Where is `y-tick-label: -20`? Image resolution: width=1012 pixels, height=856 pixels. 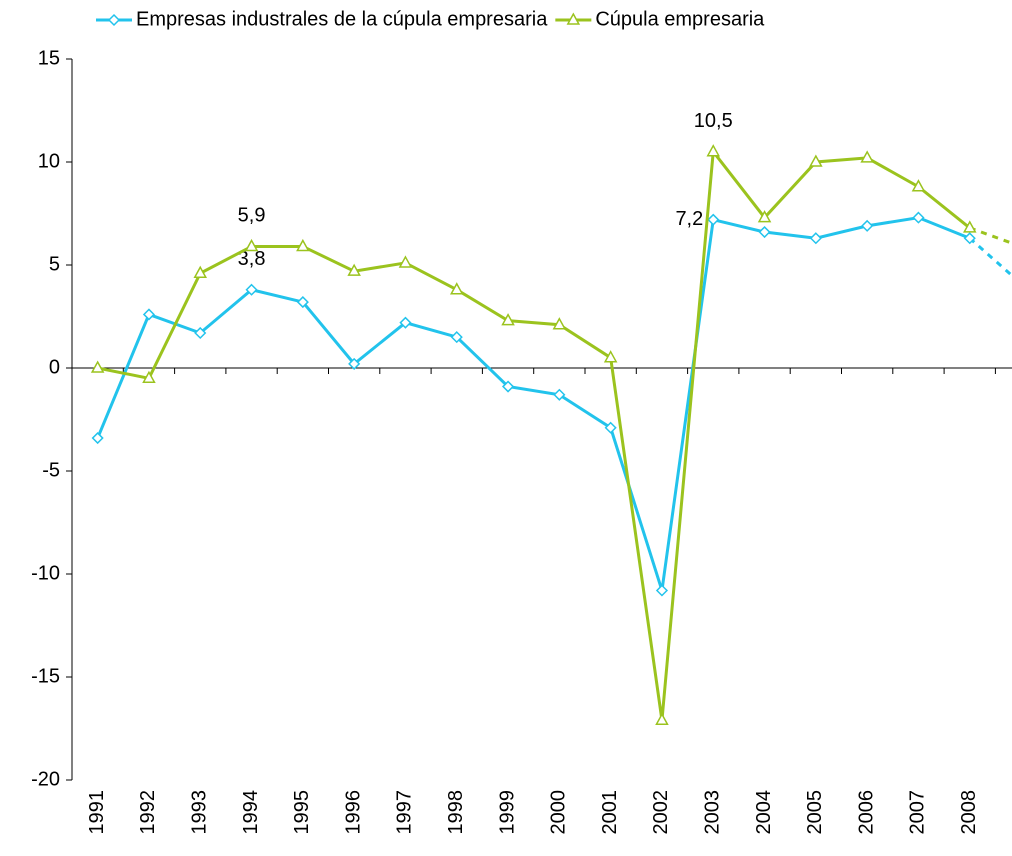
y-tick-label: -20 is located at coordinates (45, 779).